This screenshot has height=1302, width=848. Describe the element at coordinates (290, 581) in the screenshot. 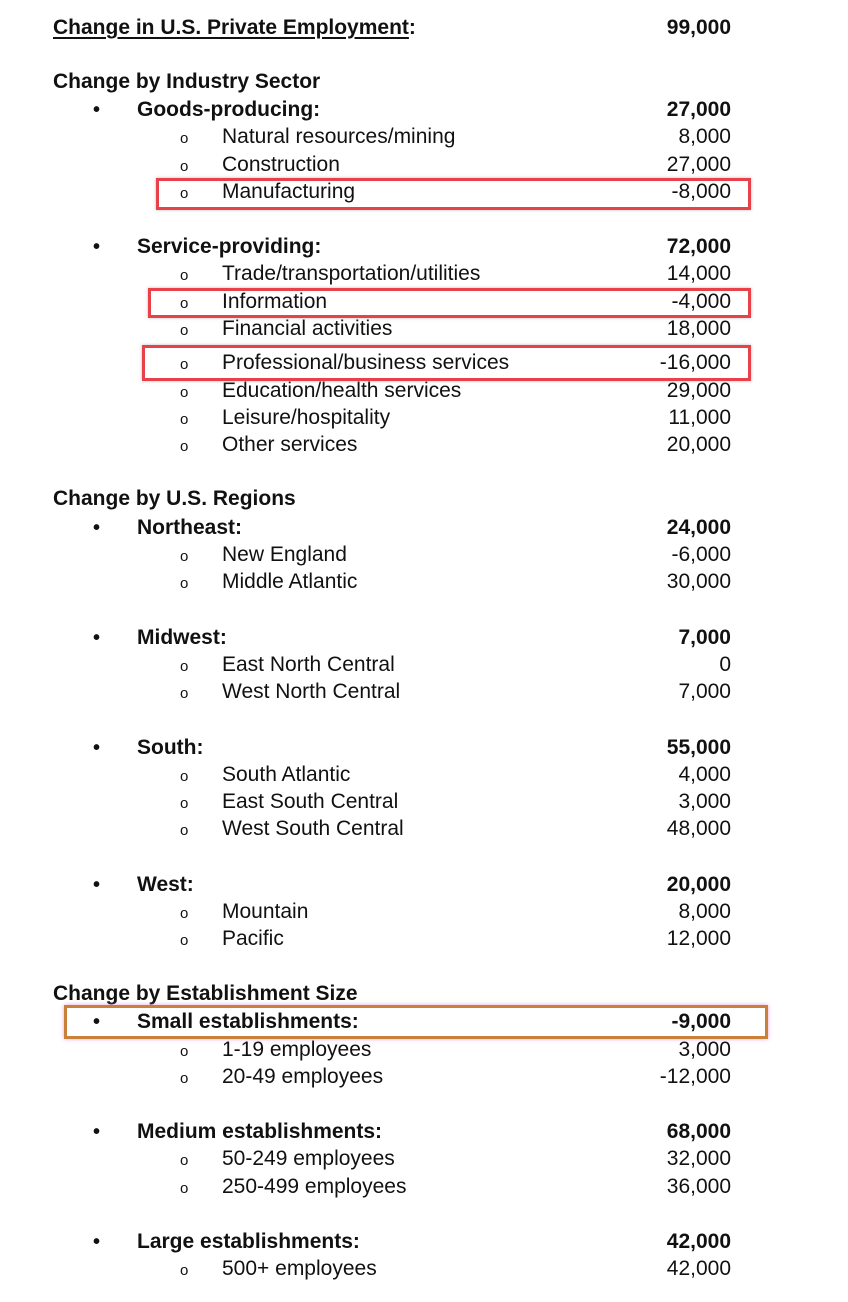

I see `item-label: Middle Atlantic` at that location.